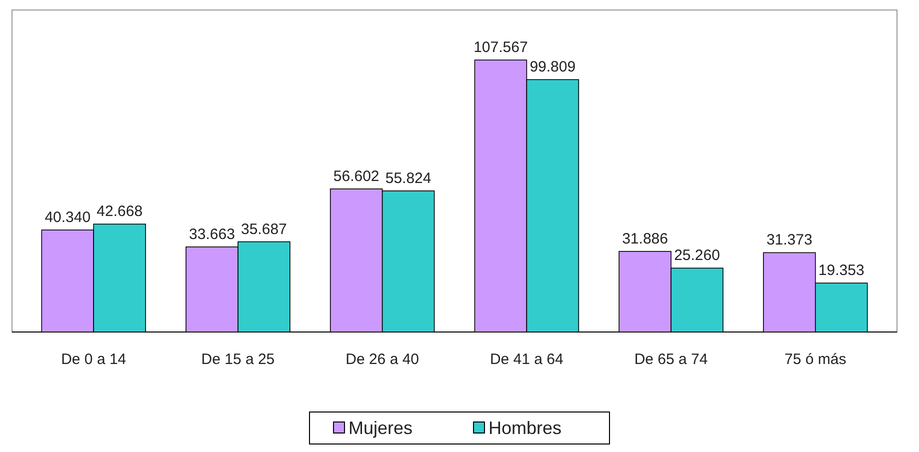  Describe the element at coordinates (697, 255) in the screenshot. I see `data-label: 25.260` at that location.